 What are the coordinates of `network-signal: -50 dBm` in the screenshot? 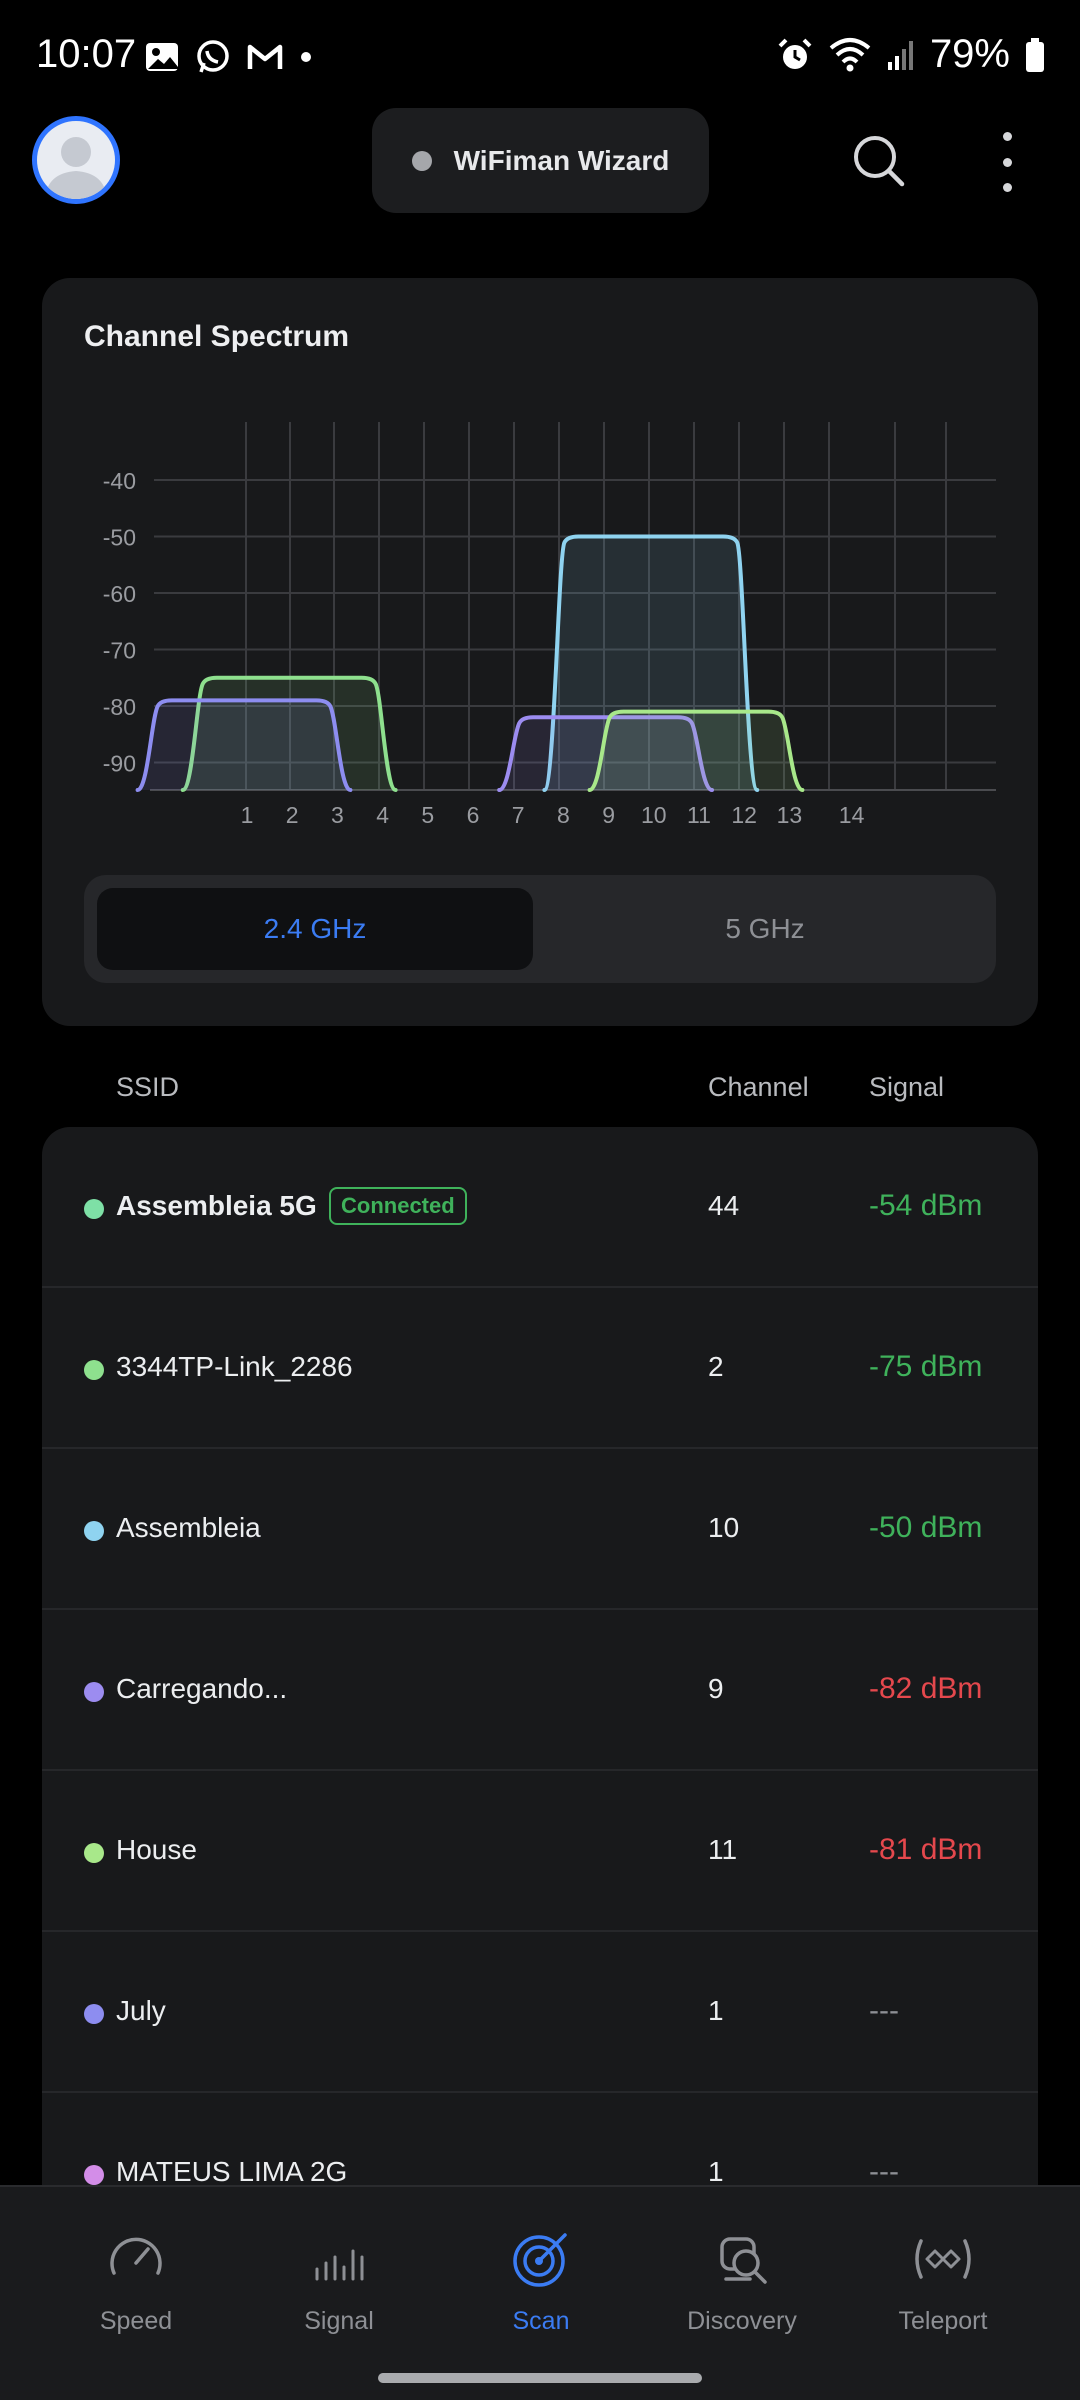 It's located at (926, 1527).